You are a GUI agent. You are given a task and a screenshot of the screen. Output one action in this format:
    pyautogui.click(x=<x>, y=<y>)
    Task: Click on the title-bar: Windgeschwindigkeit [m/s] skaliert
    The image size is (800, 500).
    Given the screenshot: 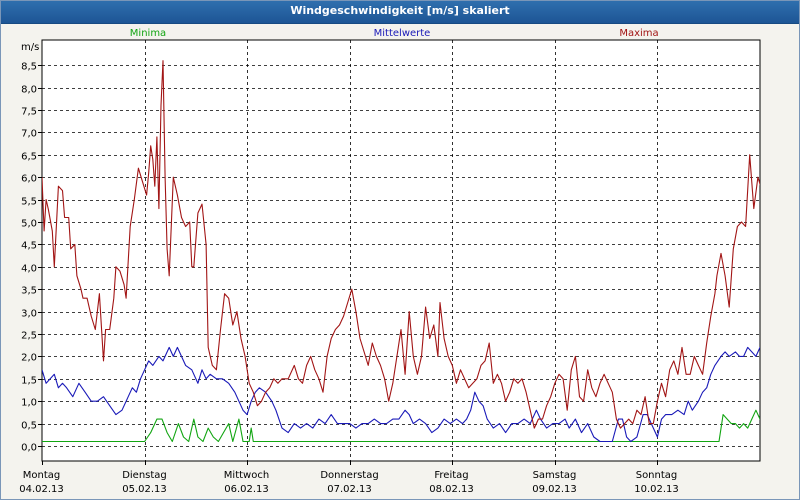 What is the action you would take?
    pyautogui.click(x=400, y=12)
    